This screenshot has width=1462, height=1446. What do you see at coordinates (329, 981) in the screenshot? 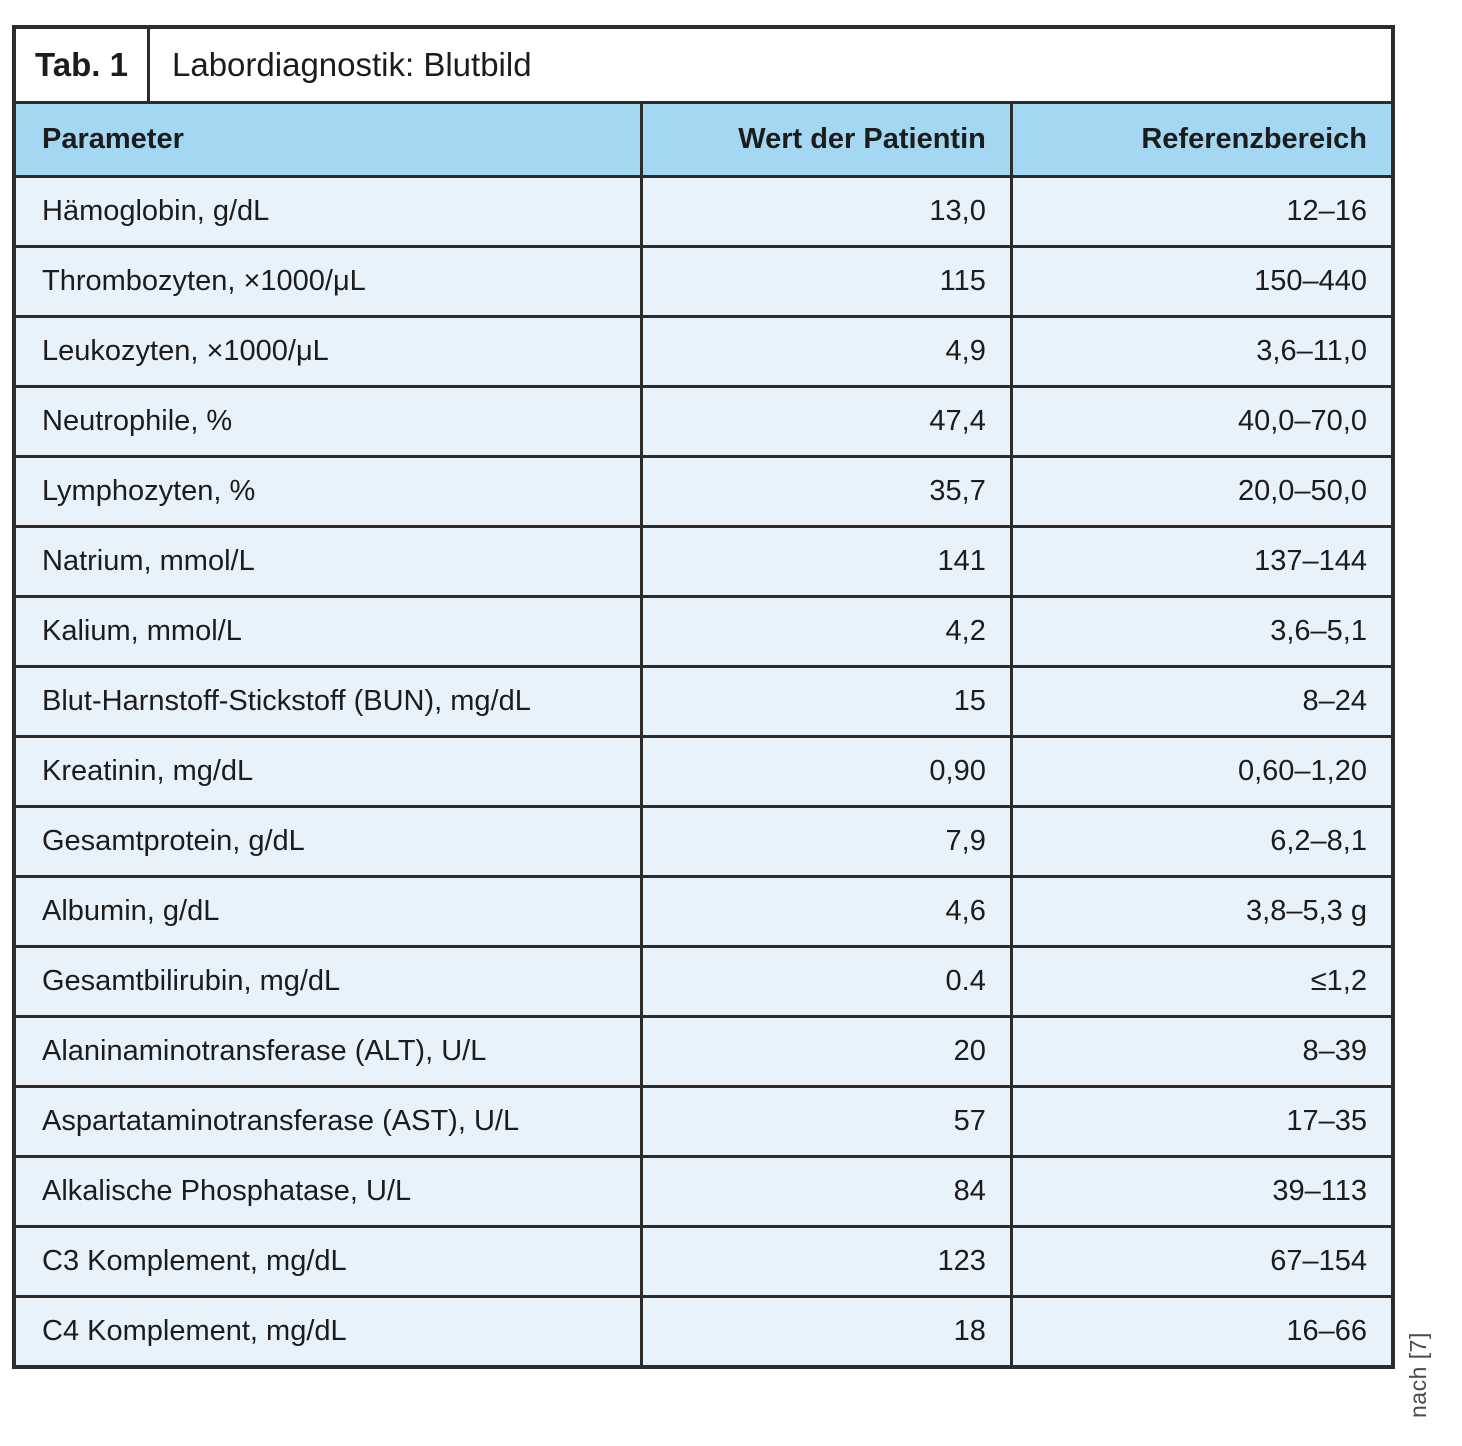
I see `parameter-cell: Gesamtbilirubin, mg/dL` at bounding box center [329, 981].